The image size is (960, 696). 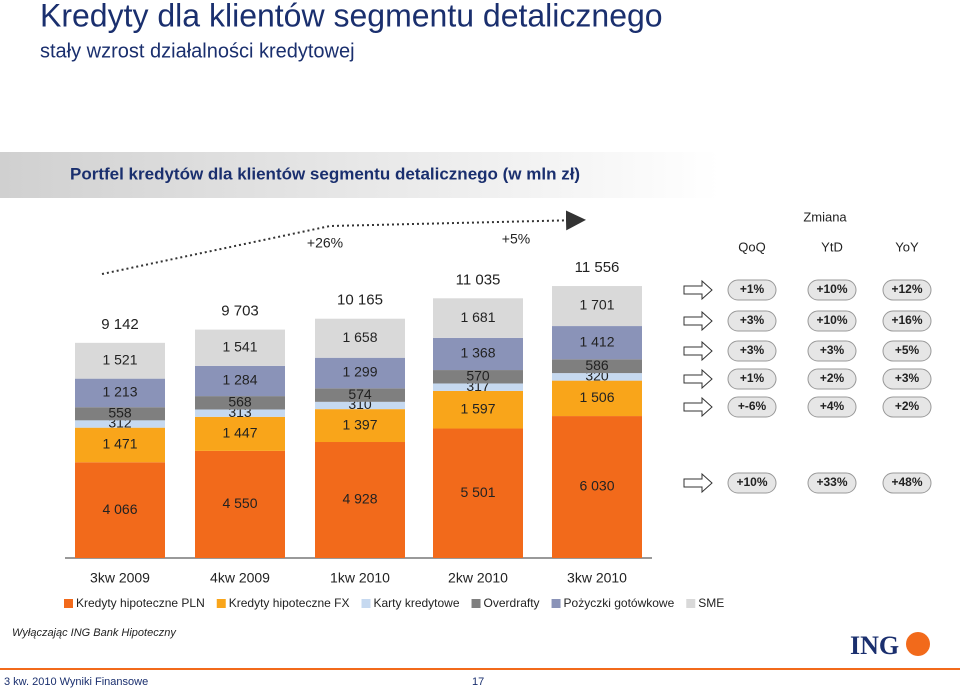 I want to click on value-label: 1 471, so click(x=119, y=444).